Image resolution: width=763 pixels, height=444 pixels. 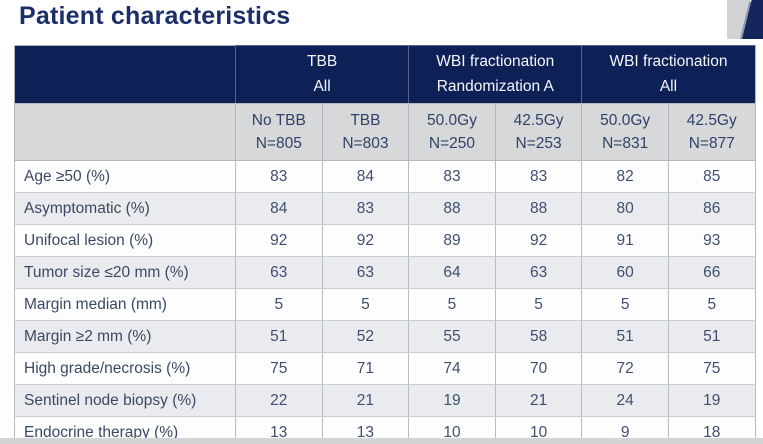 I want to click on value-cell: 85, so click(x=711, y=176).